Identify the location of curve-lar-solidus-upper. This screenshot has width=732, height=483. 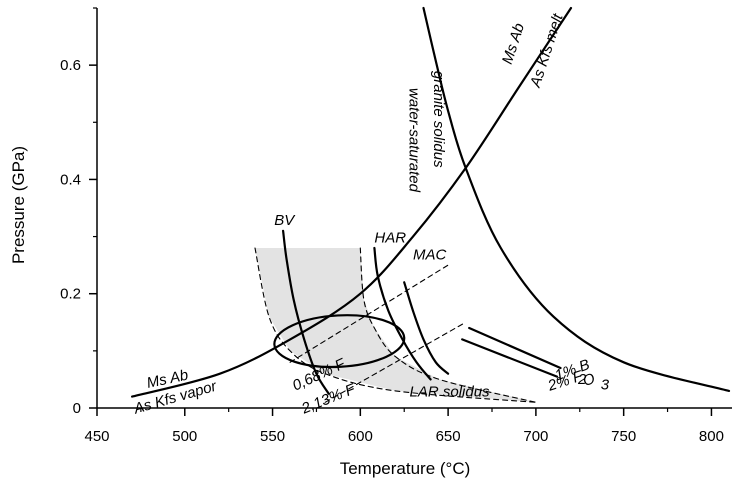
(448, 325).